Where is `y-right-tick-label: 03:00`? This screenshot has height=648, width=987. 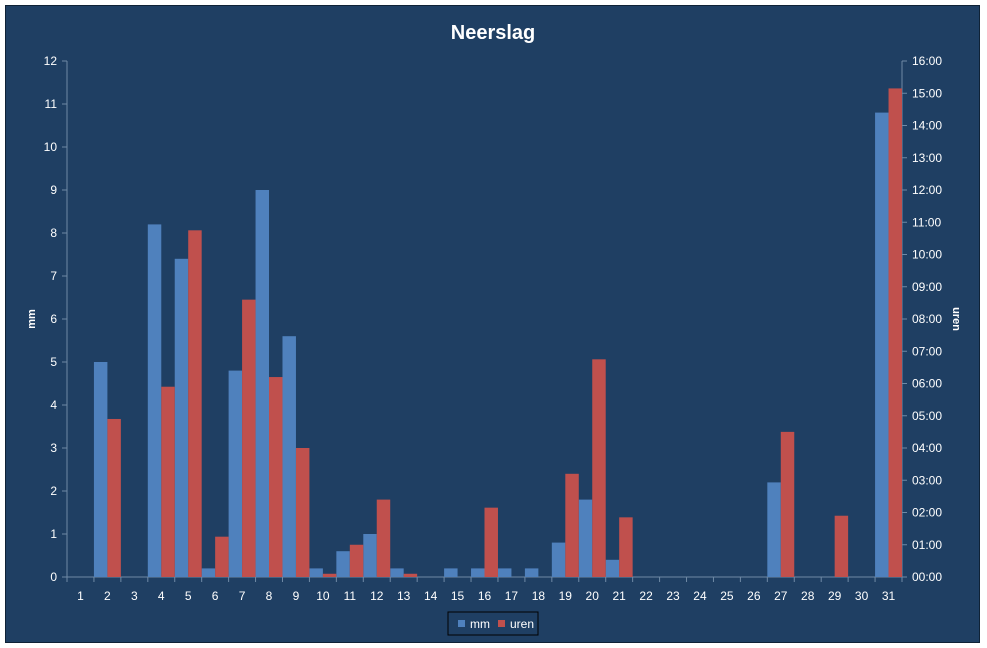
y-right-tick-label: 03:00 is located at coordinates (927, 480).